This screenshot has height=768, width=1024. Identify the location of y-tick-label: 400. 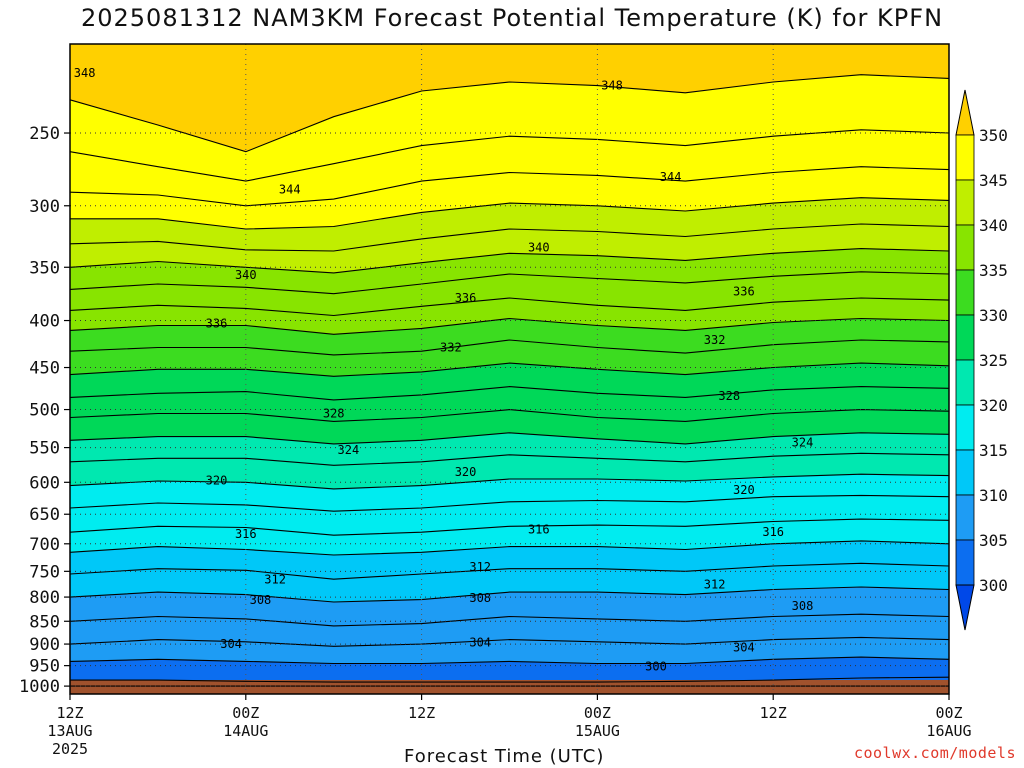
(44, 322).